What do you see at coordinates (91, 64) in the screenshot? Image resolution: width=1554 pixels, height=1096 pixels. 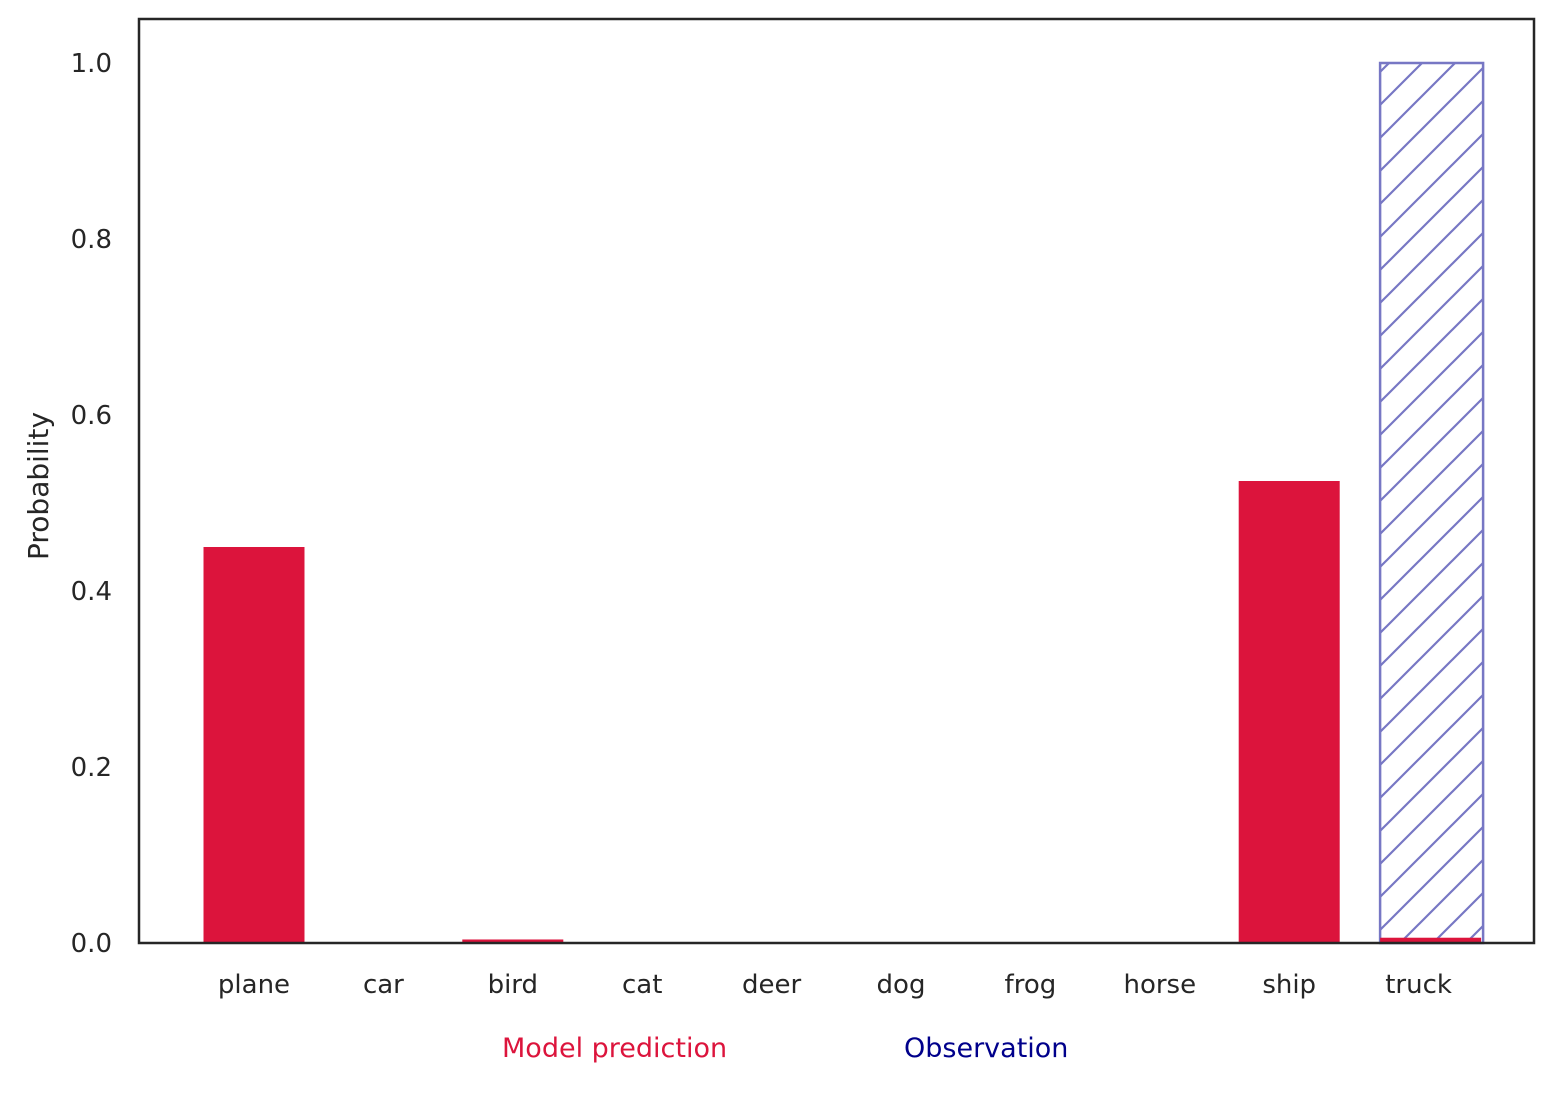 I see `y-tick-label: 1.0` at bounding box center [91, 64].